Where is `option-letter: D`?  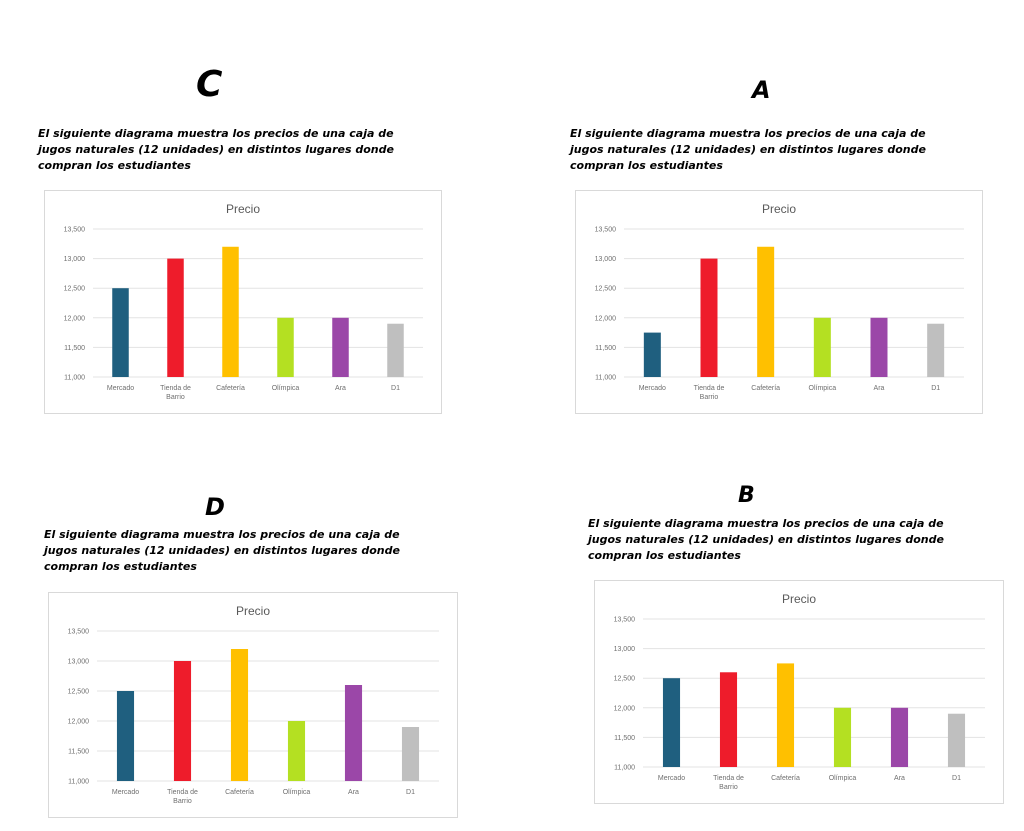 option-letter: D is located at coordinates (215, 507).